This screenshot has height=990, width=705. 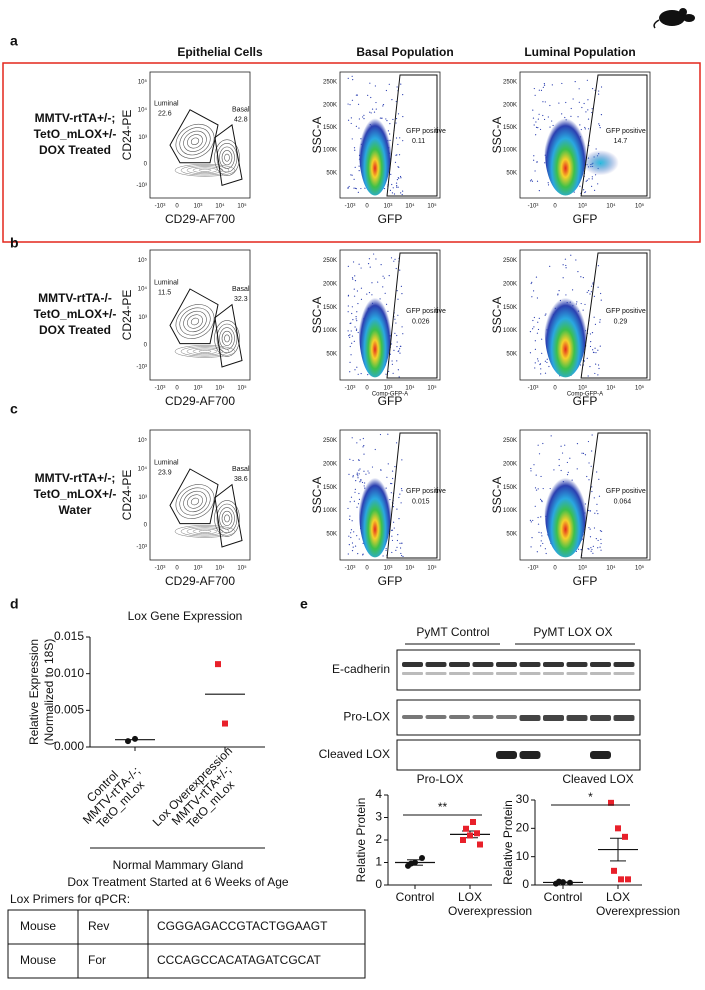 What do you see at coordinates (241, 289) in the screenshot?
I see `gate-name: Basal` at bounding box center [241, 289].